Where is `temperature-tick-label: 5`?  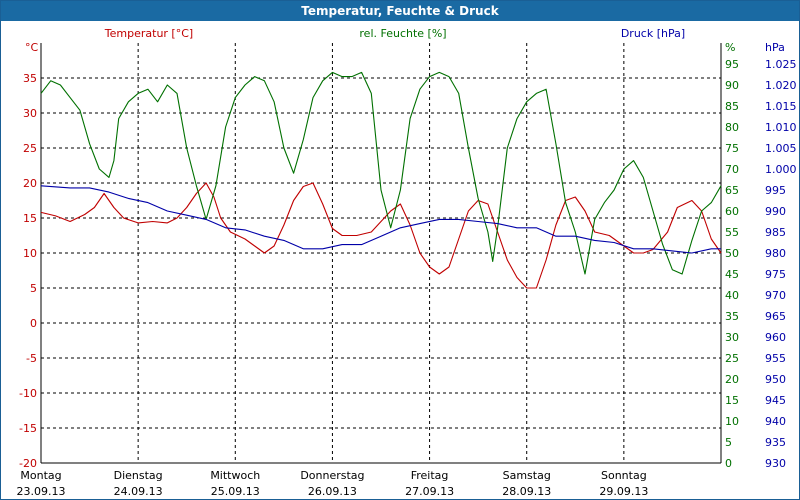
temperature-tick-label: 5 is located at coordinates (33, 288).